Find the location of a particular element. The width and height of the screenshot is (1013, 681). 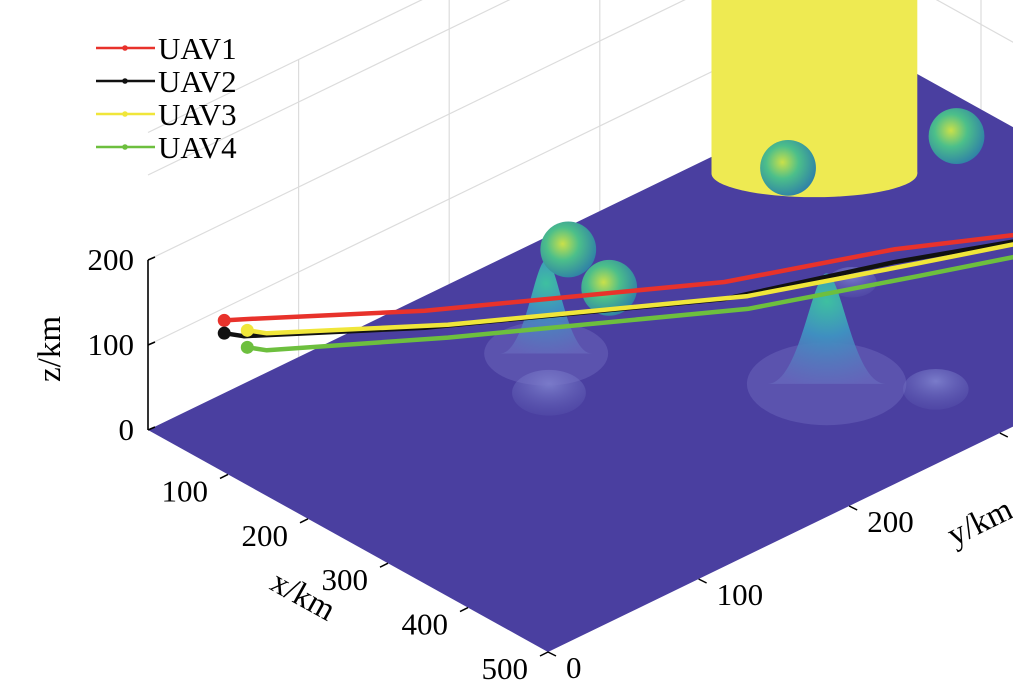

y-axis-label: y/km is located at coordinates (977, 522).